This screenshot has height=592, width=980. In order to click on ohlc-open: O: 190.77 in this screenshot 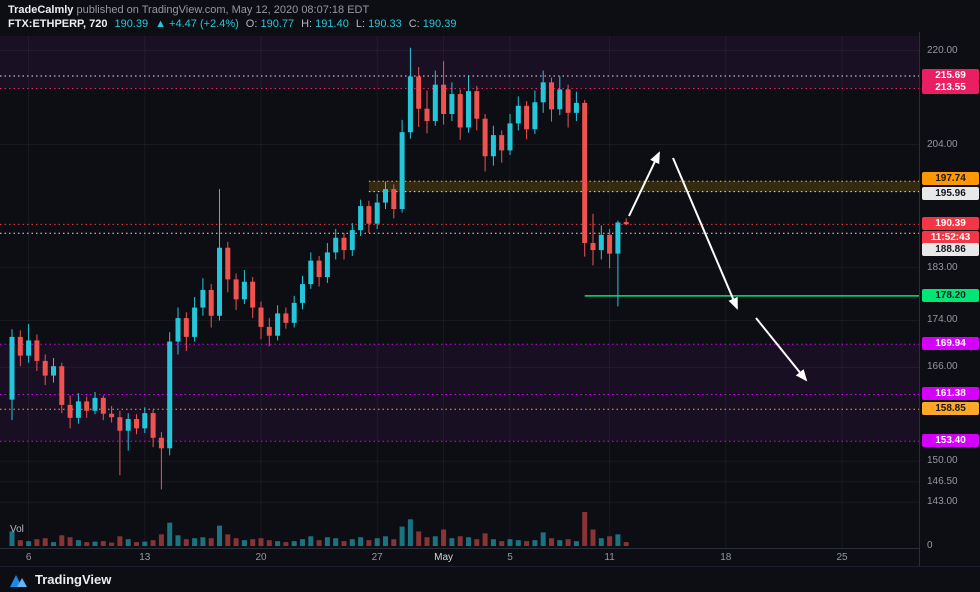, I will do `click(270, 24)`.